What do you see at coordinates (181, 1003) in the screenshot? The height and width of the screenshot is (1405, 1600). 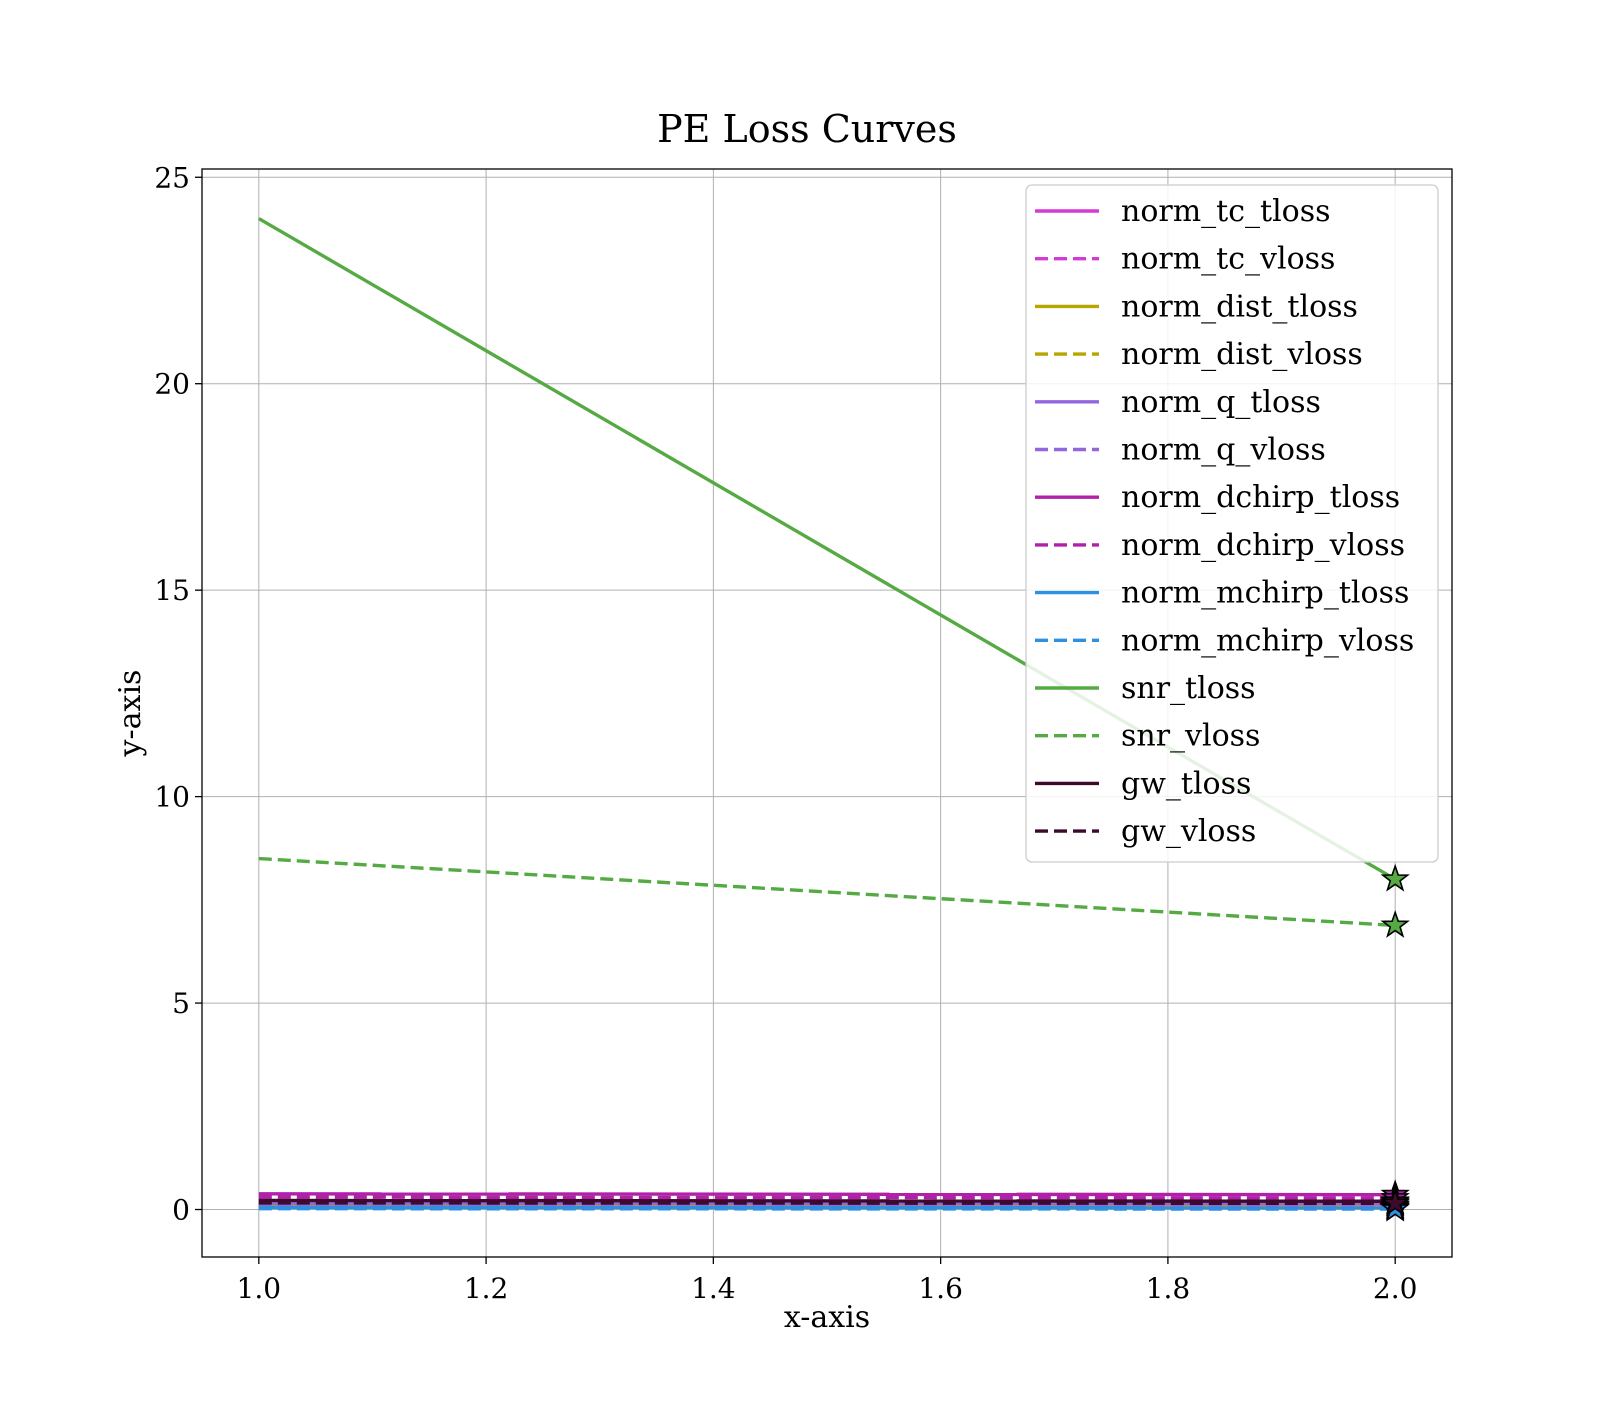 I see `y-tick-label: 5` at bounding box center [181, 1003].